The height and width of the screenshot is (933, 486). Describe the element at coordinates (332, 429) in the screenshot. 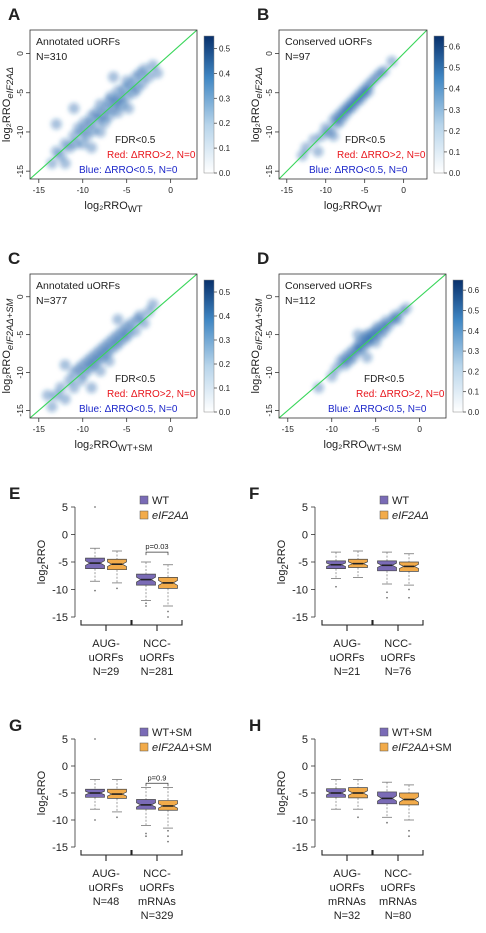

I see `x-tick-label: -10` at that location.